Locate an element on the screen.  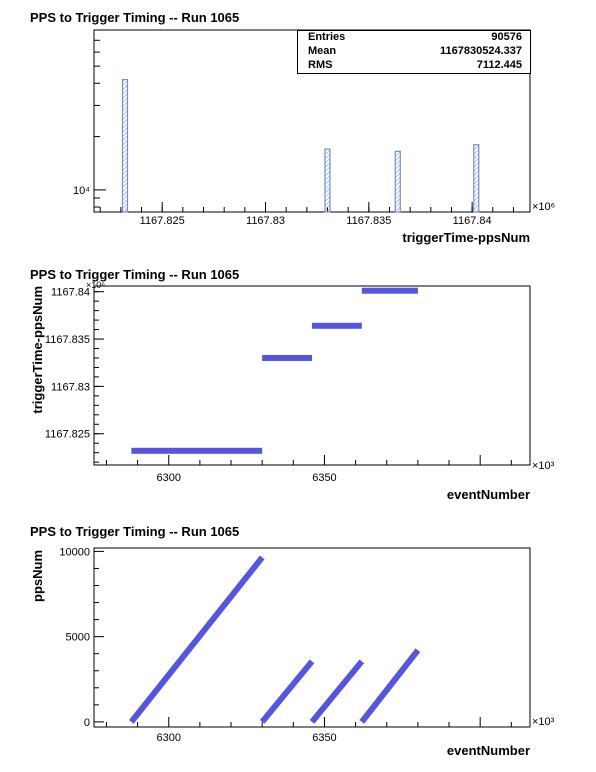
stats-rms-label: RMS is located at coordinates (320, 65).